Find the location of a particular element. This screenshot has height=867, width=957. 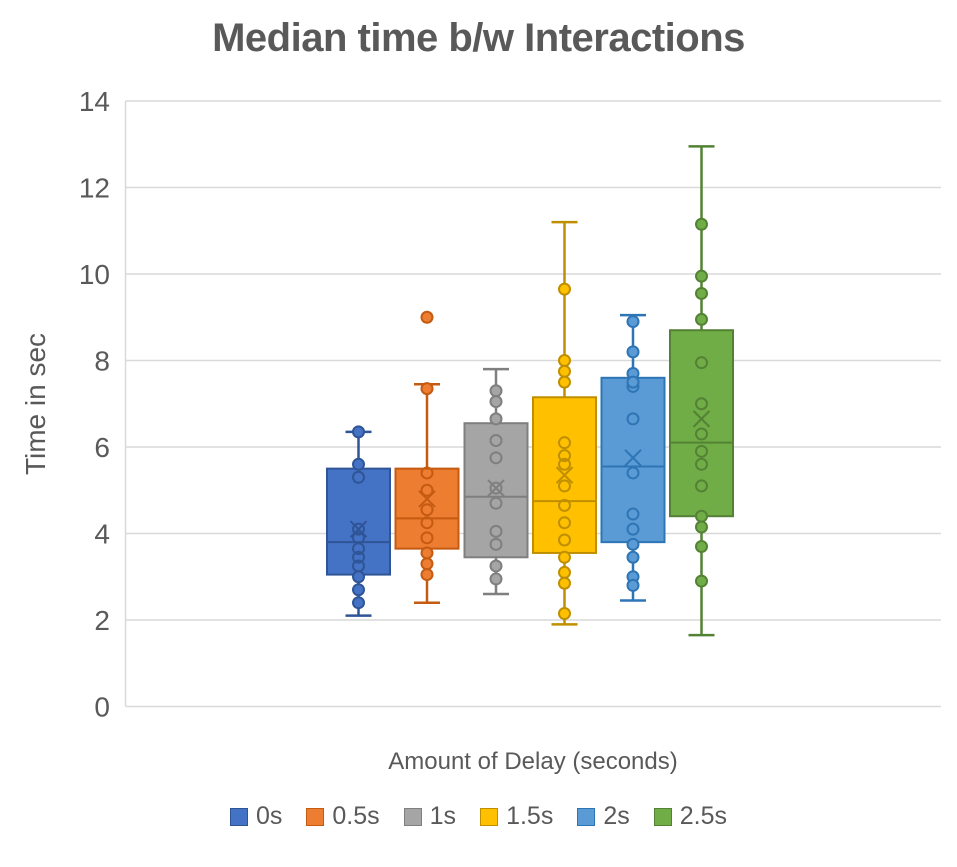

y-tick-label: 14 is located at coordinates (94, 101).